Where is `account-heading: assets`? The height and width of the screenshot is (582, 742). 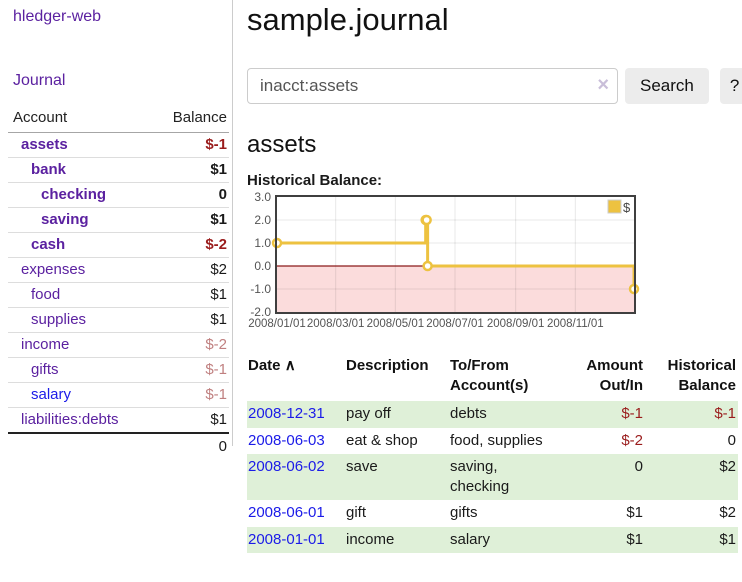 account-heading: assets is located at coordinates (282, 144).